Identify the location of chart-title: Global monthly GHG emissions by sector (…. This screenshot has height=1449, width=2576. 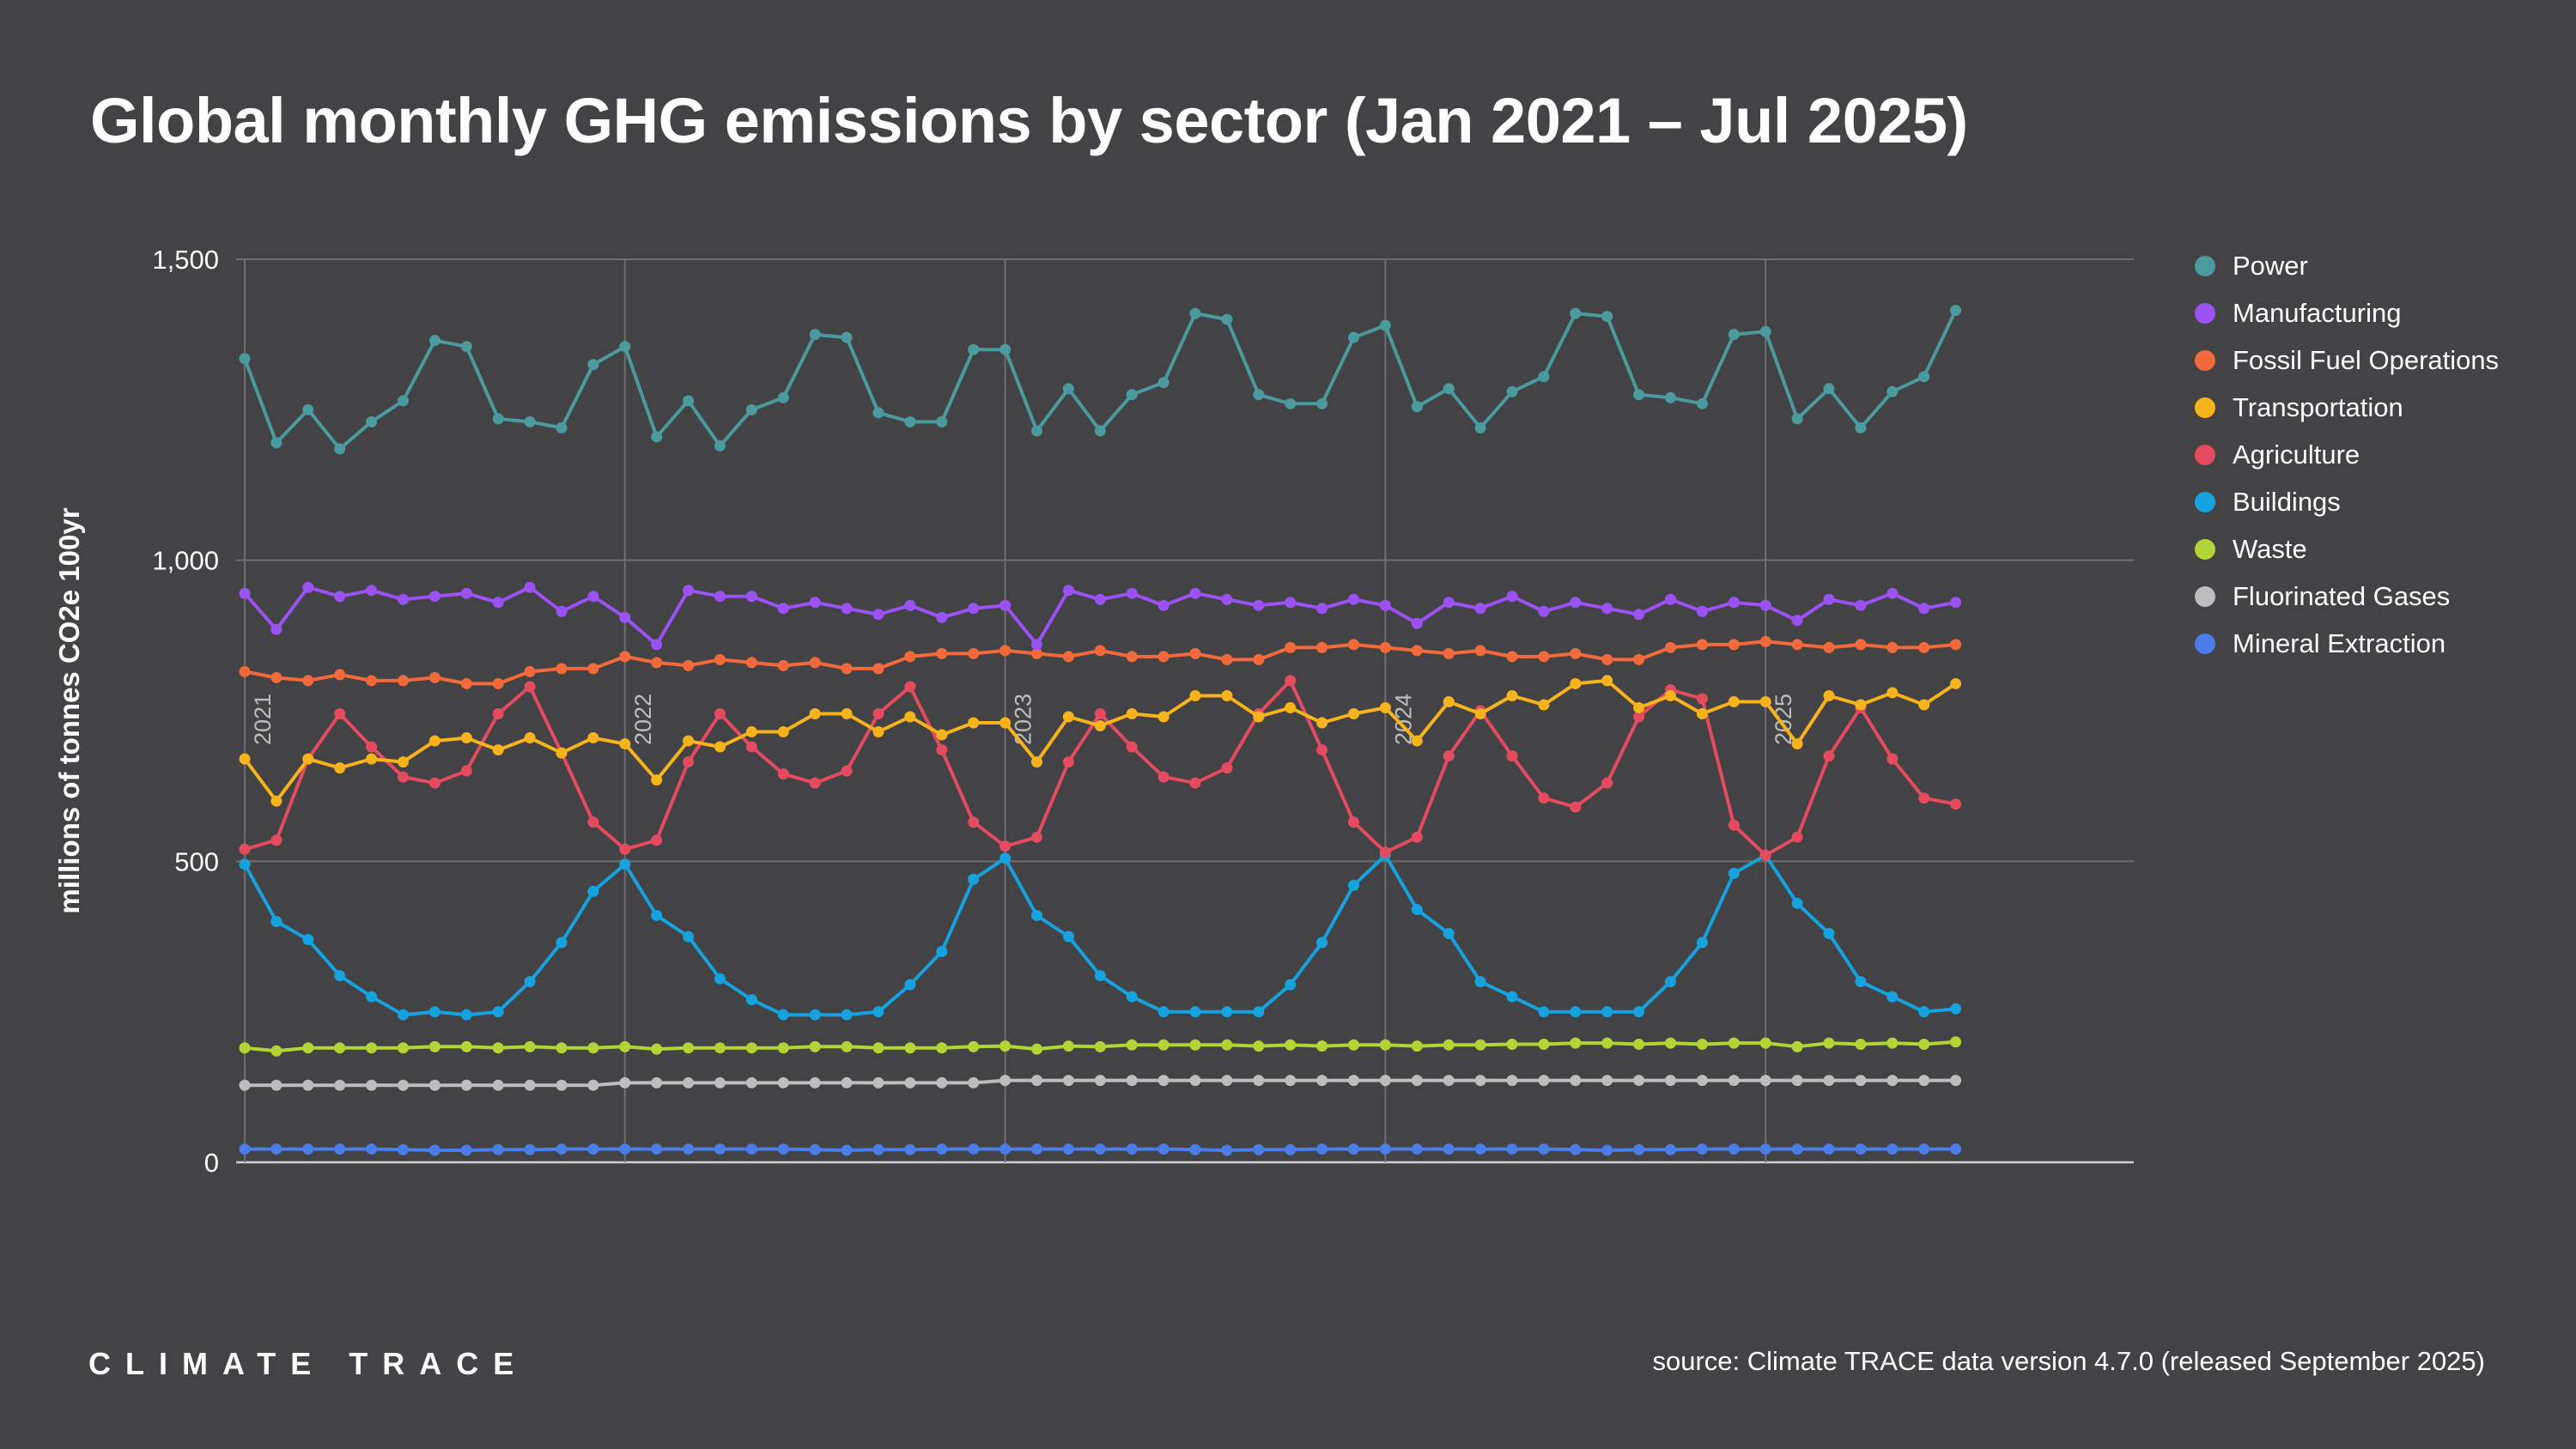
(1029, 121).